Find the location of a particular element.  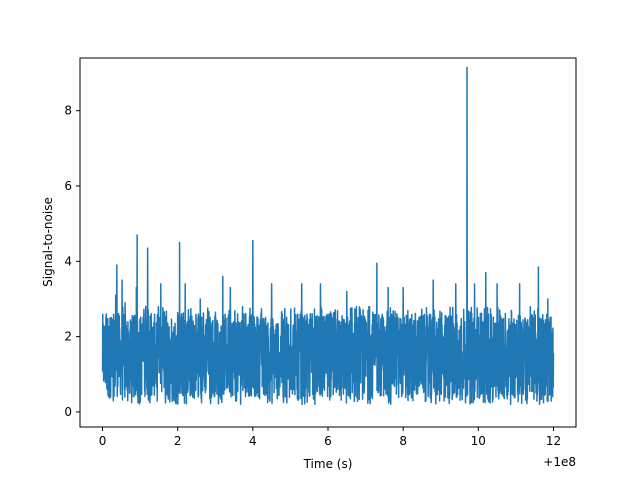

y-axis-label: Signal-to-noise is located at coordinates (48, 242).